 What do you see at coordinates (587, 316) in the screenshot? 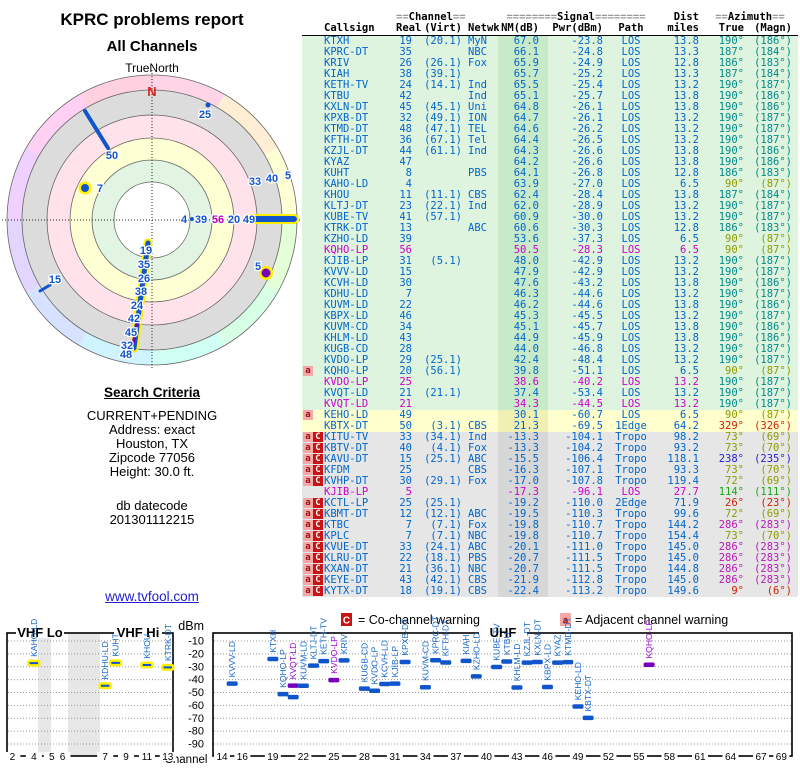
I see `power-cell: -45.5` at bounding box center [587, 316].